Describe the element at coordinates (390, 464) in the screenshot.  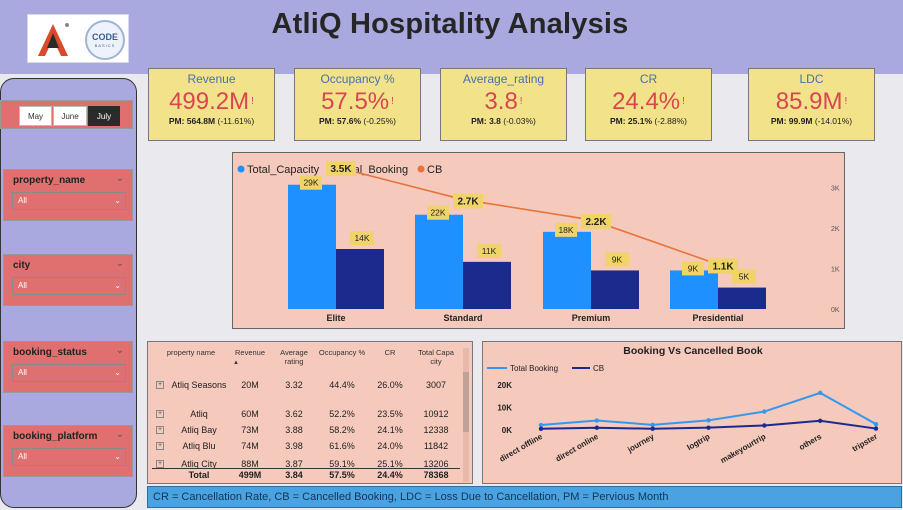
I see `cell-cr: 25.1%` at that location.